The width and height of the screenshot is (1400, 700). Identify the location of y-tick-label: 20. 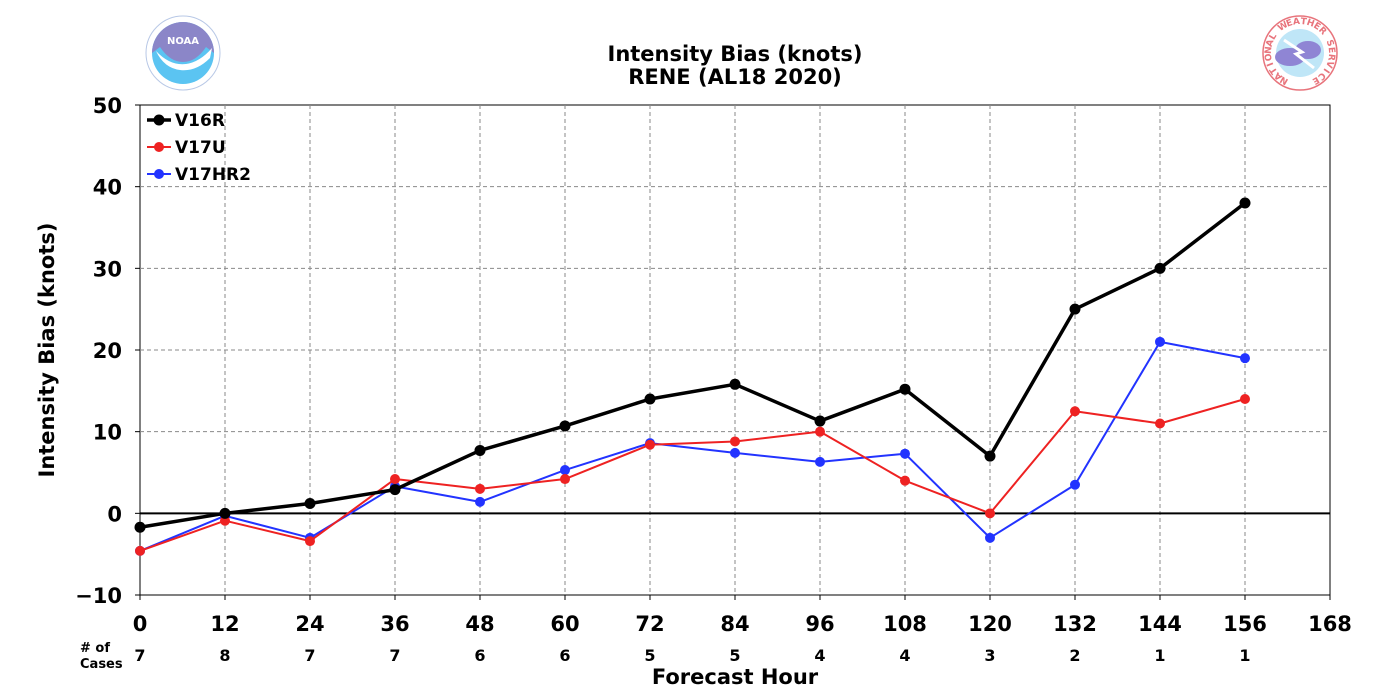
(107, 351).